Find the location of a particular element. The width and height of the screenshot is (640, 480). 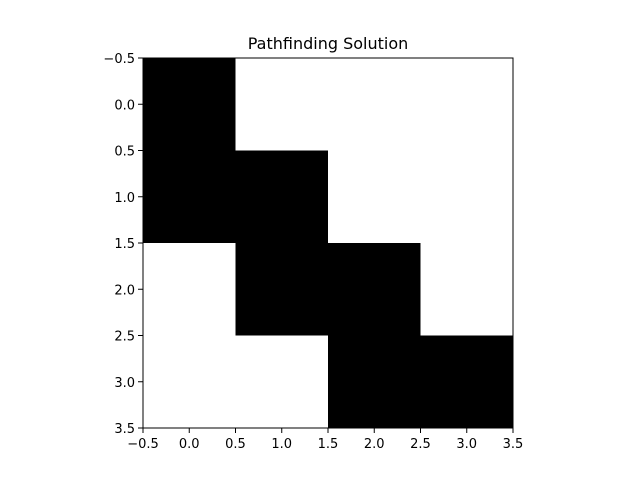

heatmap-cell-r1-c2 is located at coordinates (374, 196).